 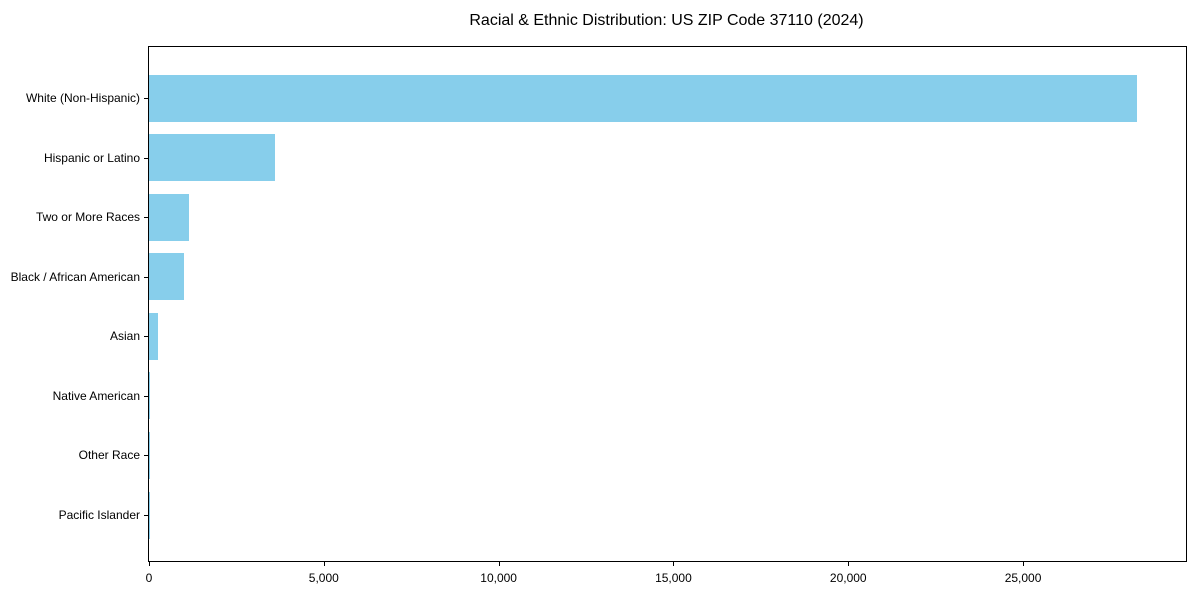 What do you see at coordinates (498, 578) in the screenshot?
I see `x-axis-tick-label: 10,000` at bounding box center [498, 578].